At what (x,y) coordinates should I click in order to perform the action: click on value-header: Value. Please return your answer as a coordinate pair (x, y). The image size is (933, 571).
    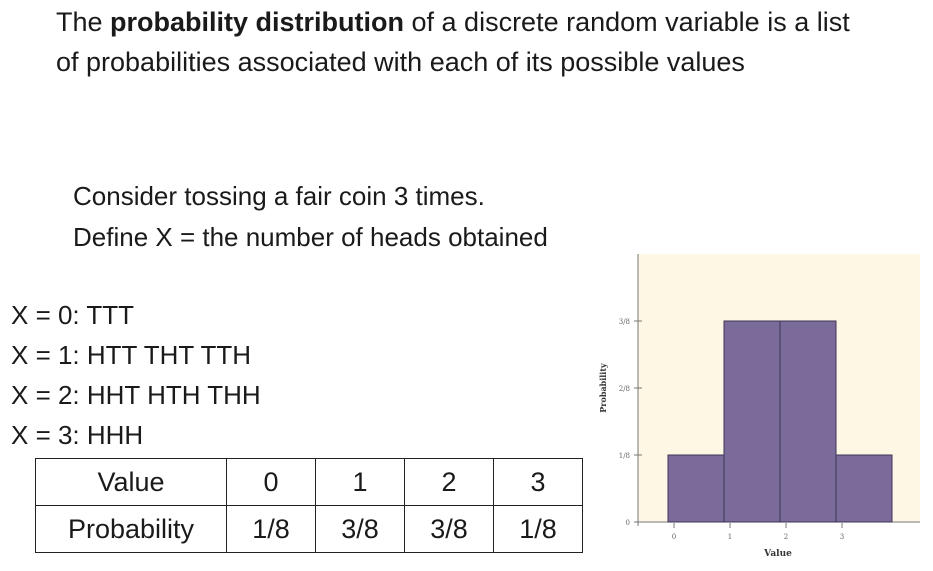
    Looking at the image, I should click on (131, 482).